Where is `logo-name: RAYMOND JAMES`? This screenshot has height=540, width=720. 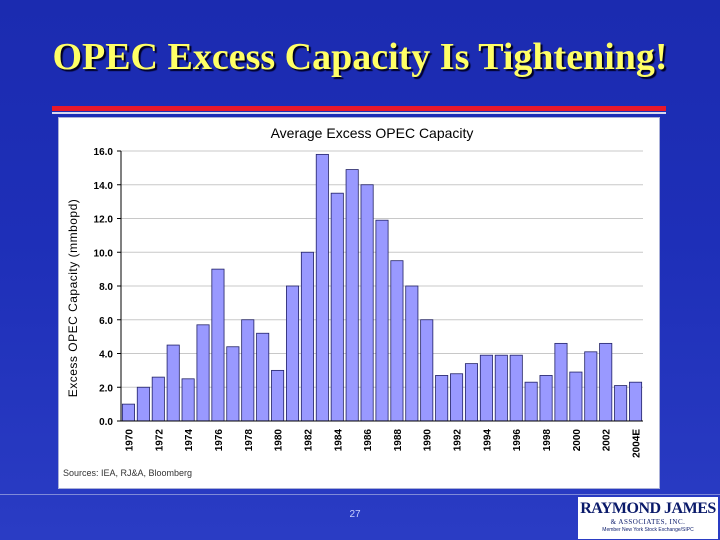 logo-name: RAYMOND JAMES is located at coordinates (648, 508).